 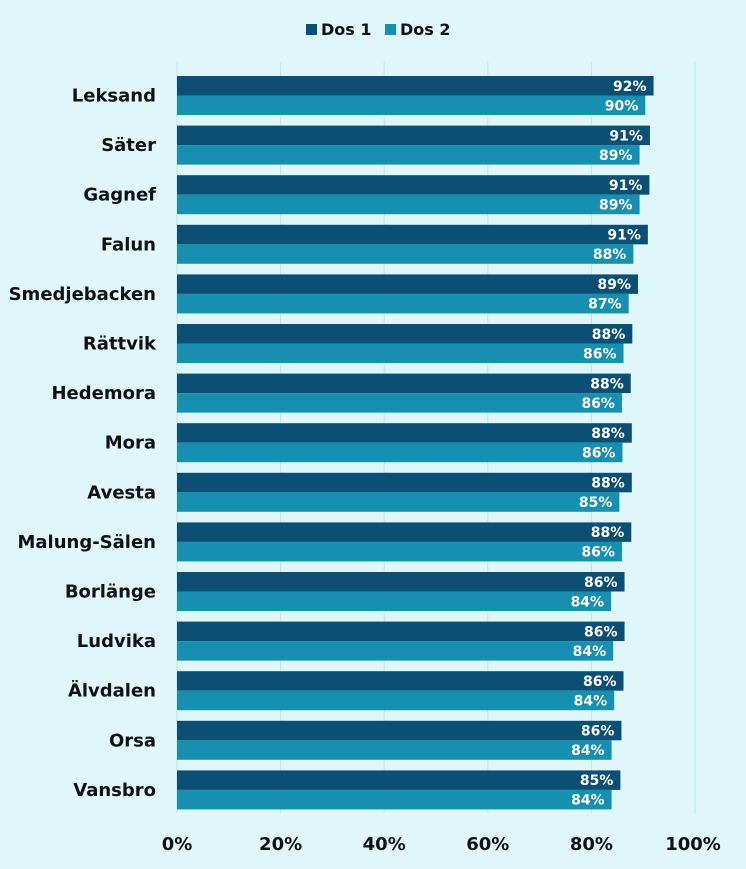 What do you see at coordinates (103, 393) in the screenshot?
I see `category-label: Hedemora` at bounding box center [103, 393].